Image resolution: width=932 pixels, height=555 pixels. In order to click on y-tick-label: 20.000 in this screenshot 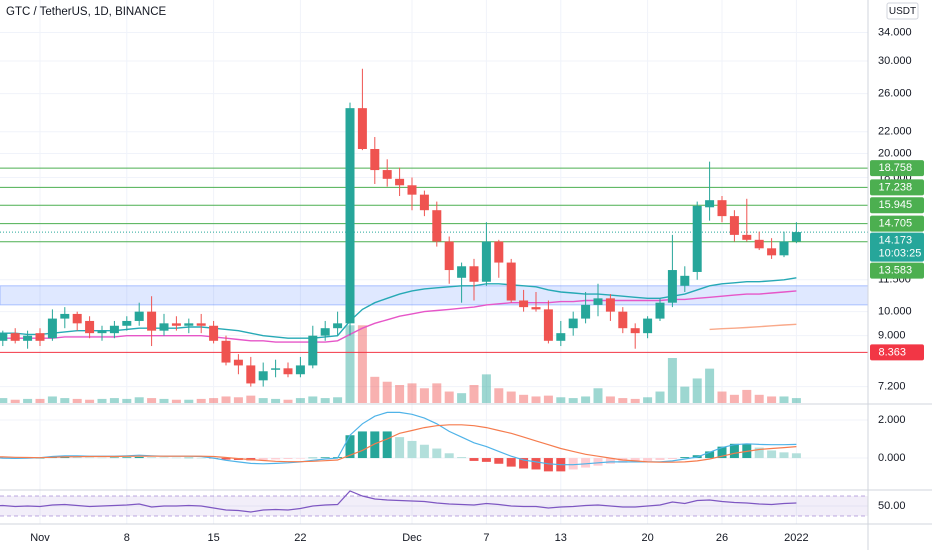, I will do `click(895, 153)`.